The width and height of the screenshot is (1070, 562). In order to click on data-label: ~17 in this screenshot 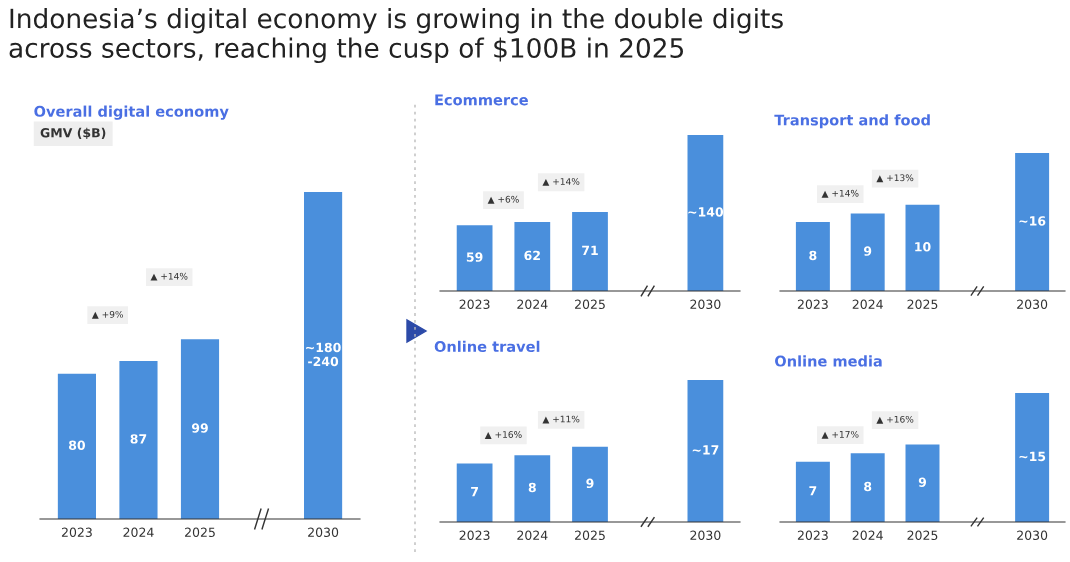, I will do `click(705, 450)`.